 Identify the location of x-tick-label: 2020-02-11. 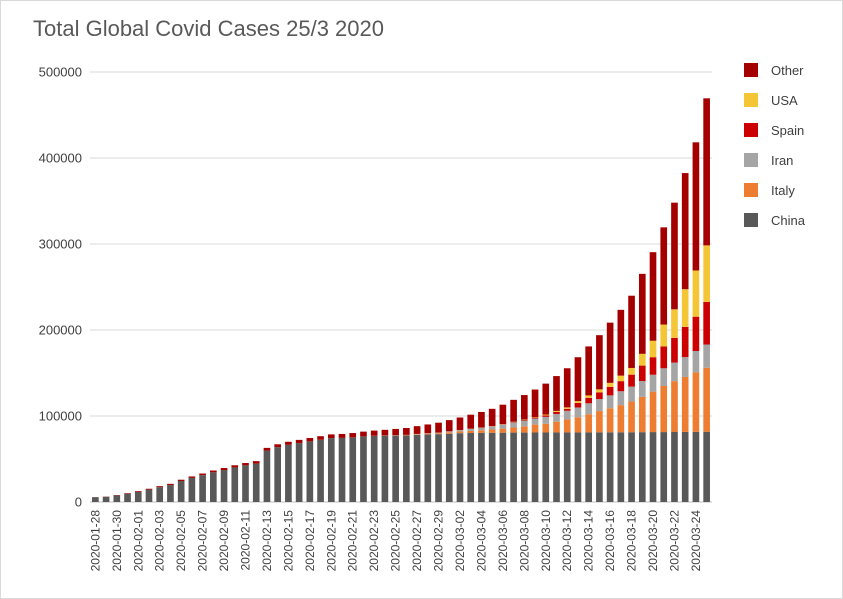
(246, 540).